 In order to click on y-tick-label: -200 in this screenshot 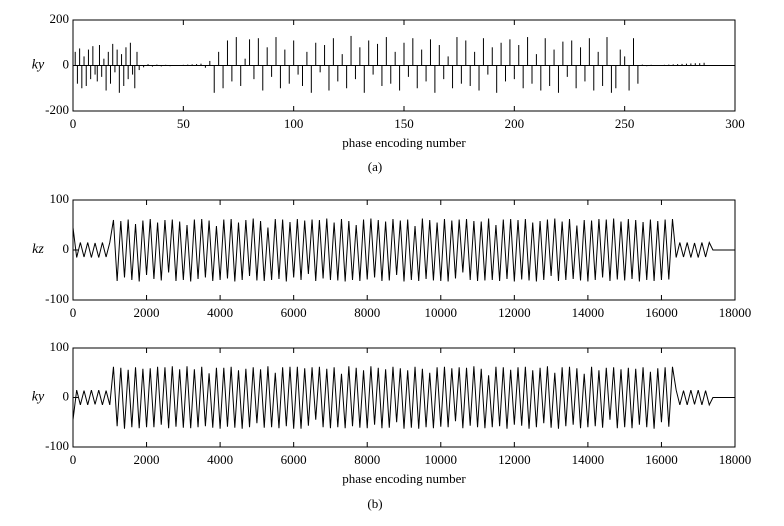, I will do `click(57, 109)`.